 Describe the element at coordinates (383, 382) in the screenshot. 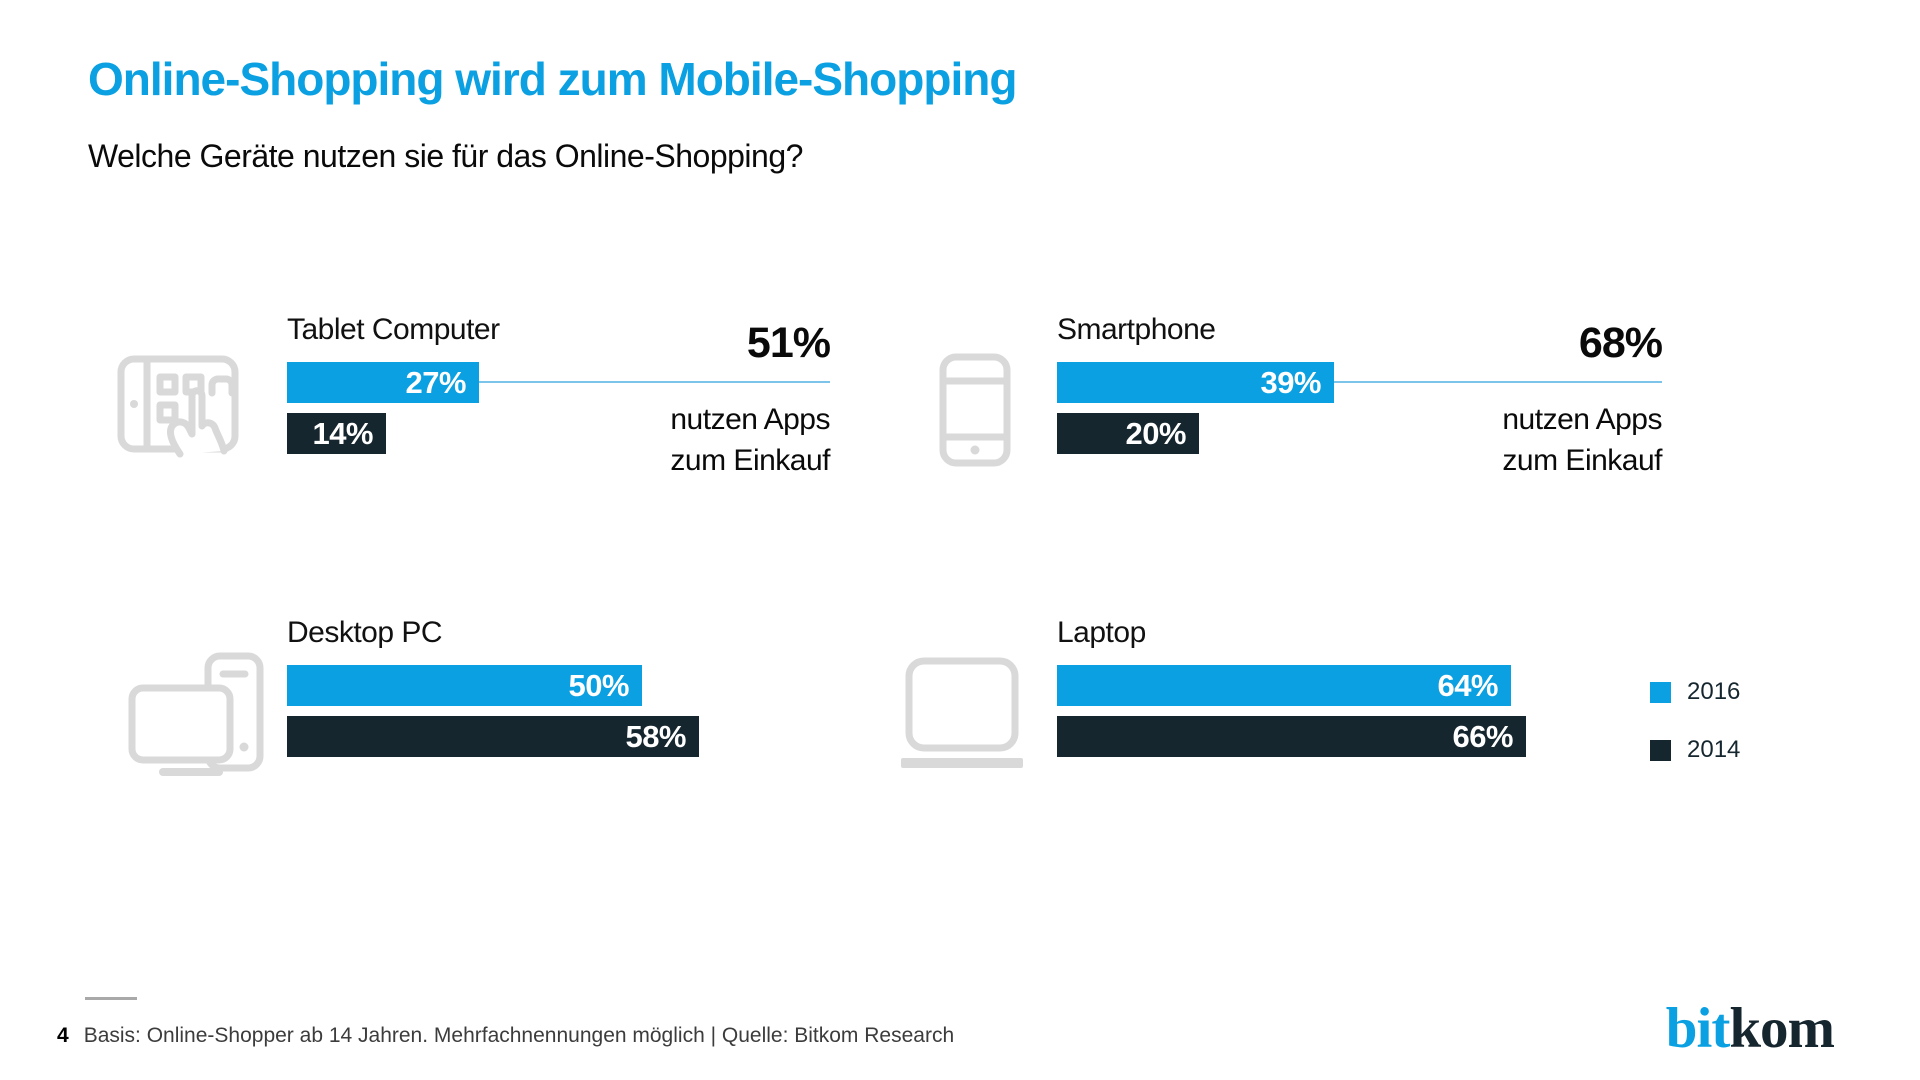

I see `bar-2016: 27%` at that location.